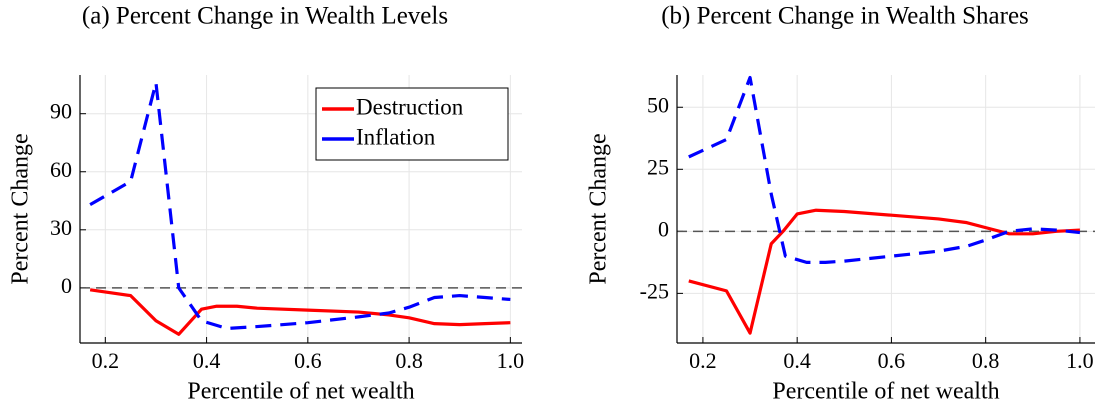  I want to click on legend-box, so click(412, 124).